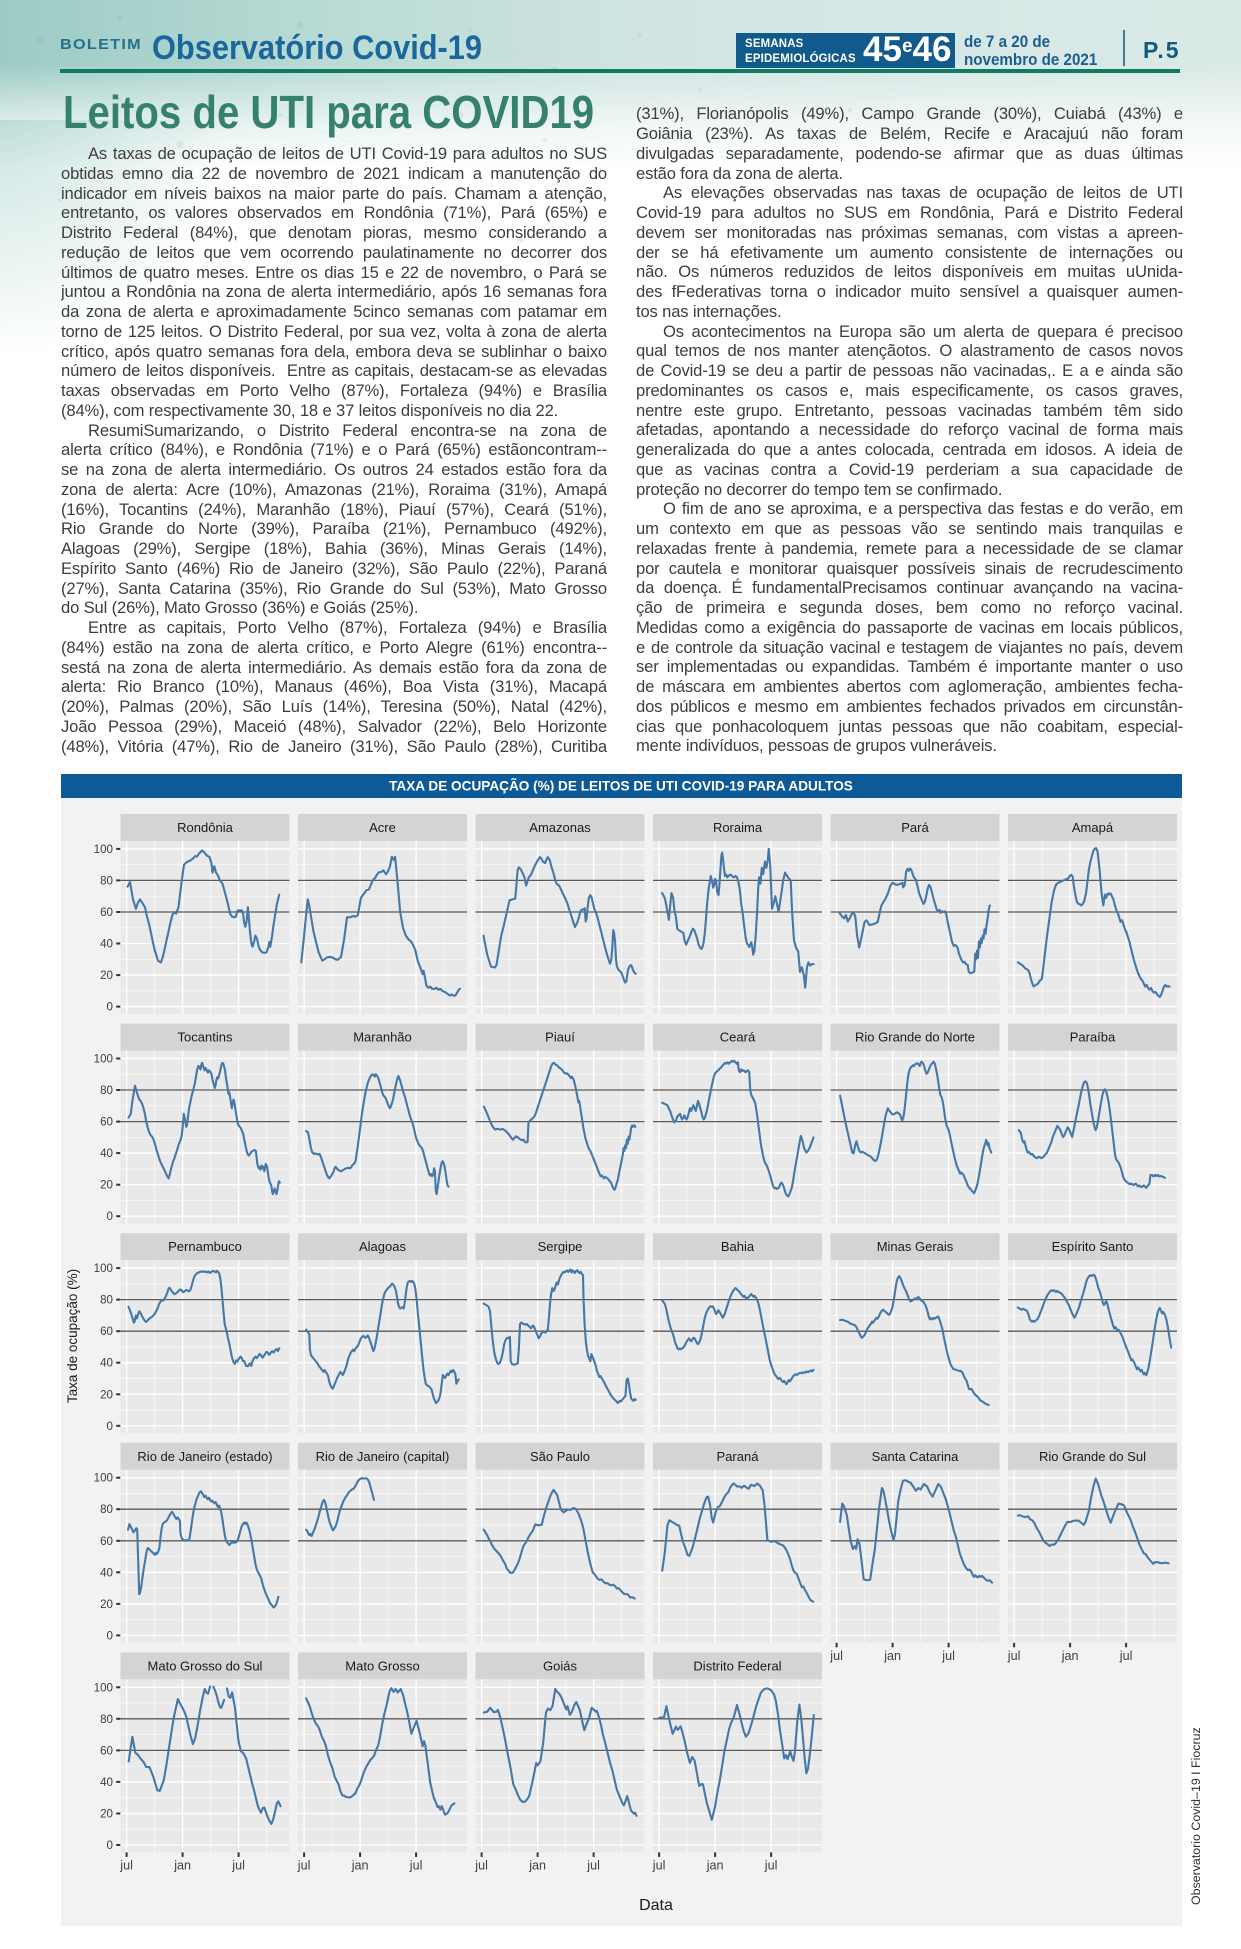 This screenshot has width=1241, height=1949. I want to click on svg-text: Rio Grande do Norte, so click(915, 1037).